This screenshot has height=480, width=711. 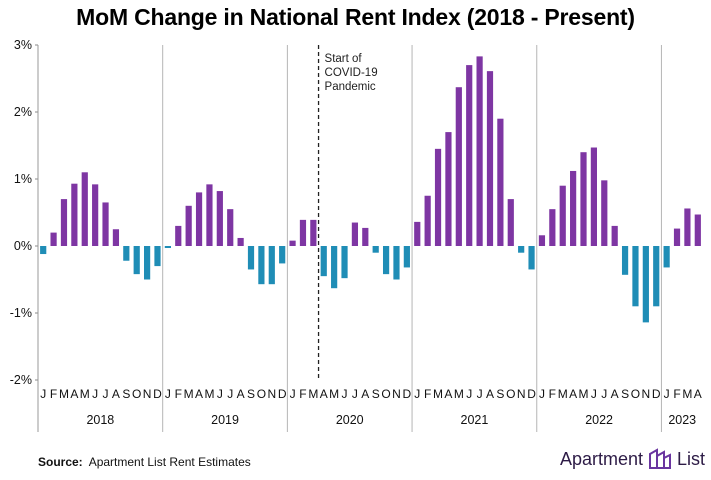 I want to click on source-text: Apartment List Rent Estimates, so click(x=169, y=462).